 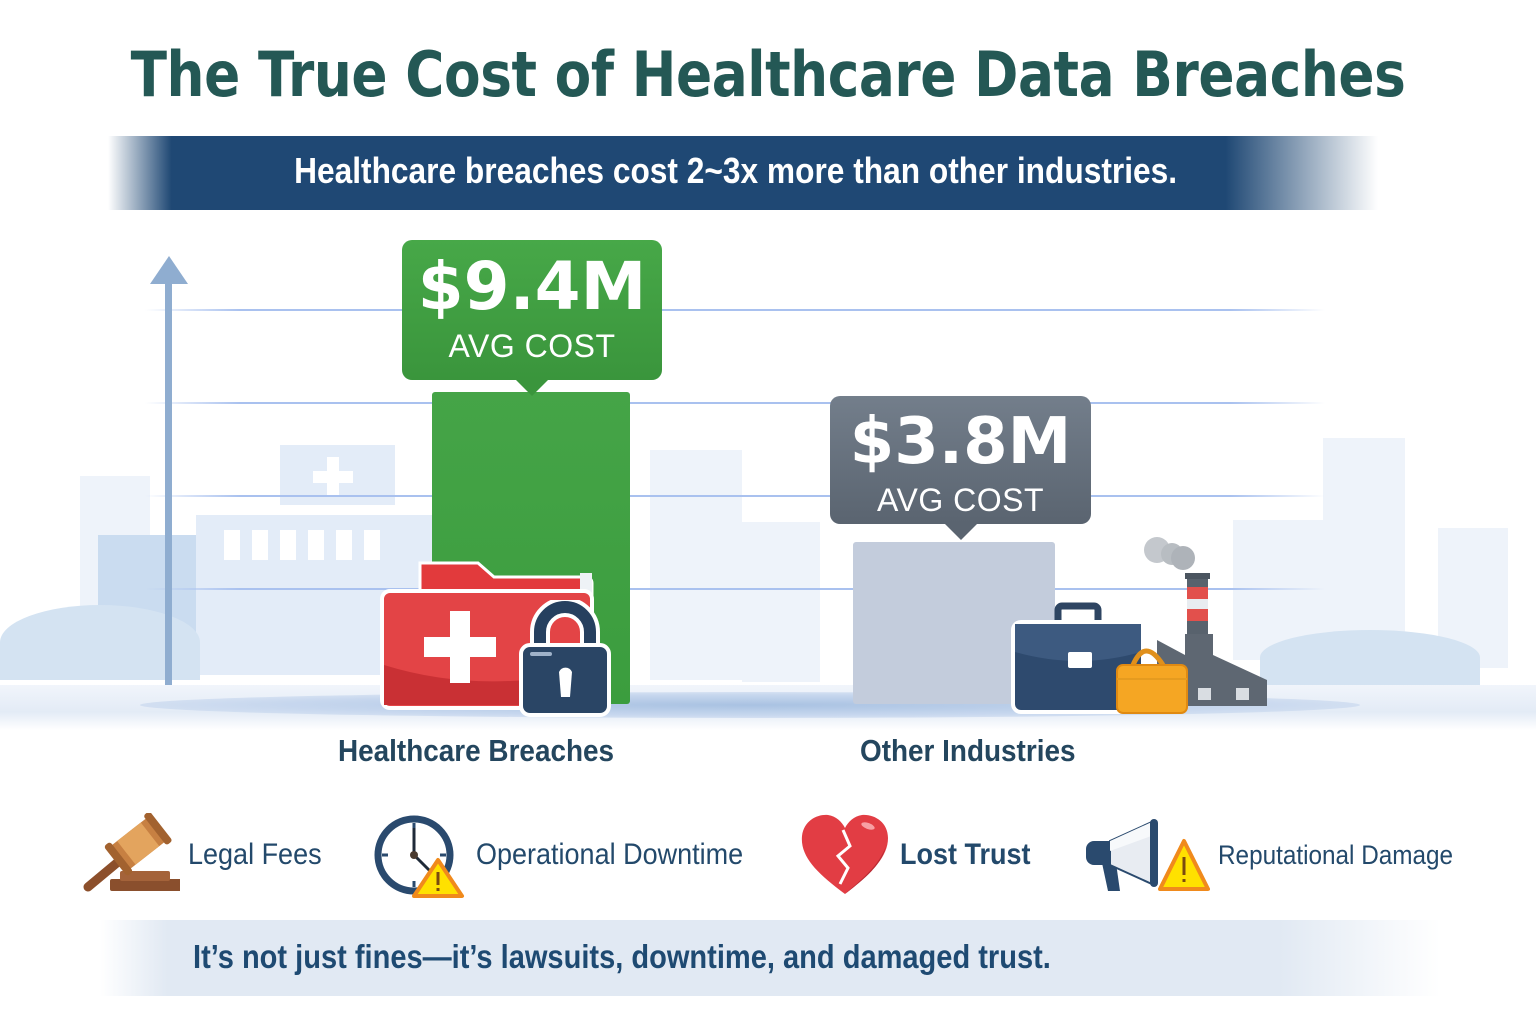 I want to click on impact-item-operational-downtime: Operational Downtime, so click(x=572, y=855).